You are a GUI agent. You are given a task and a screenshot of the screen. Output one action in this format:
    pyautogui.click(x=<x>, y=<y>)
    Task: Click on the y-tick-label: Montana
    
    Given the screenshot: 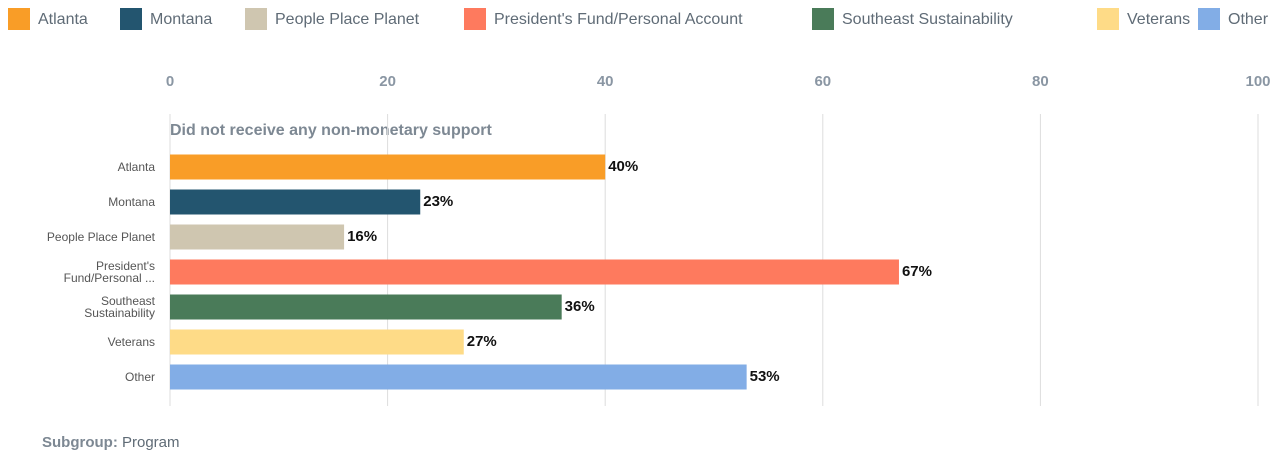 What is the action you would take?
    pyautogui.click(x=131, y=202)
    